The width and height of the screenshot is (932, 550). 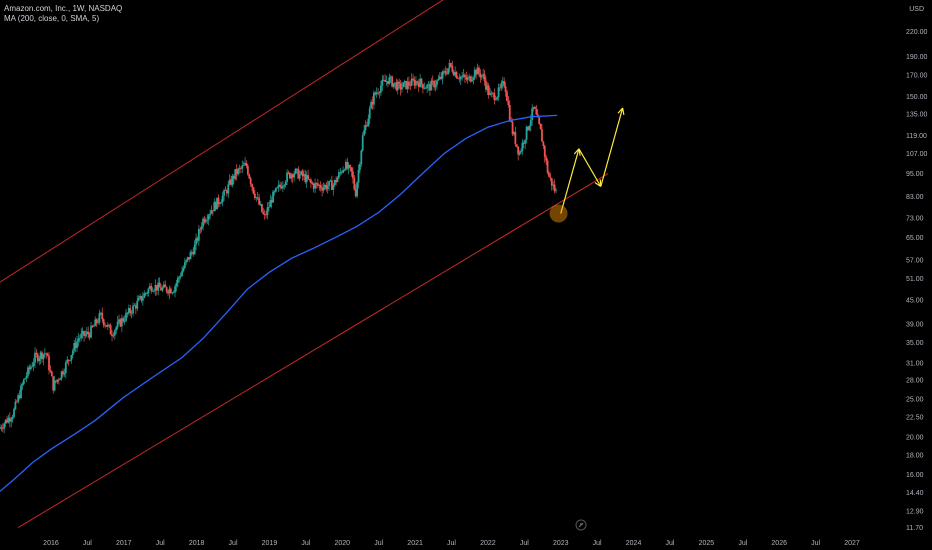 I want to click on y-tick-label: 51.00, so click(x=915, y=279).